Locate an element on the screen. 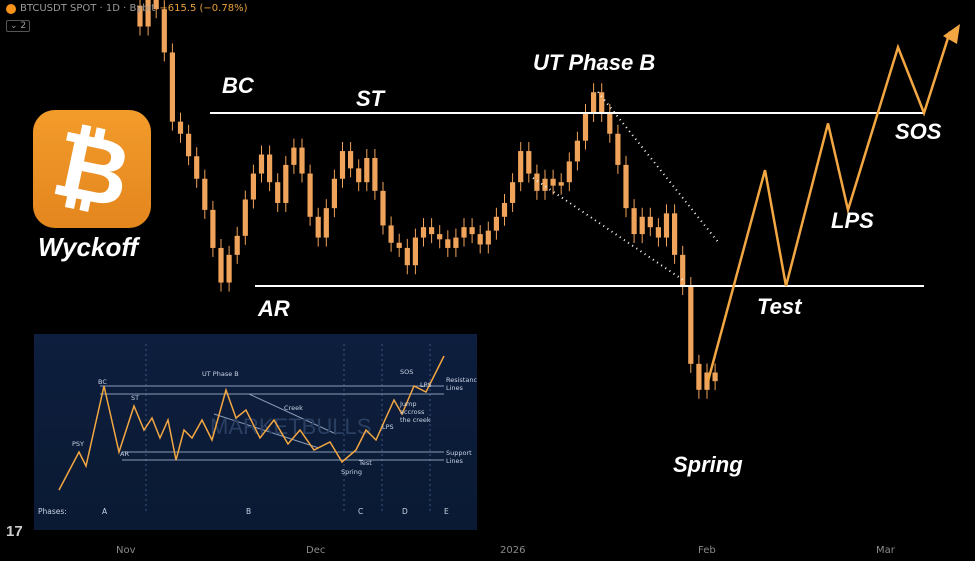  price-change: −615.5 (−0.78%) is located at coordinates (203, 8).